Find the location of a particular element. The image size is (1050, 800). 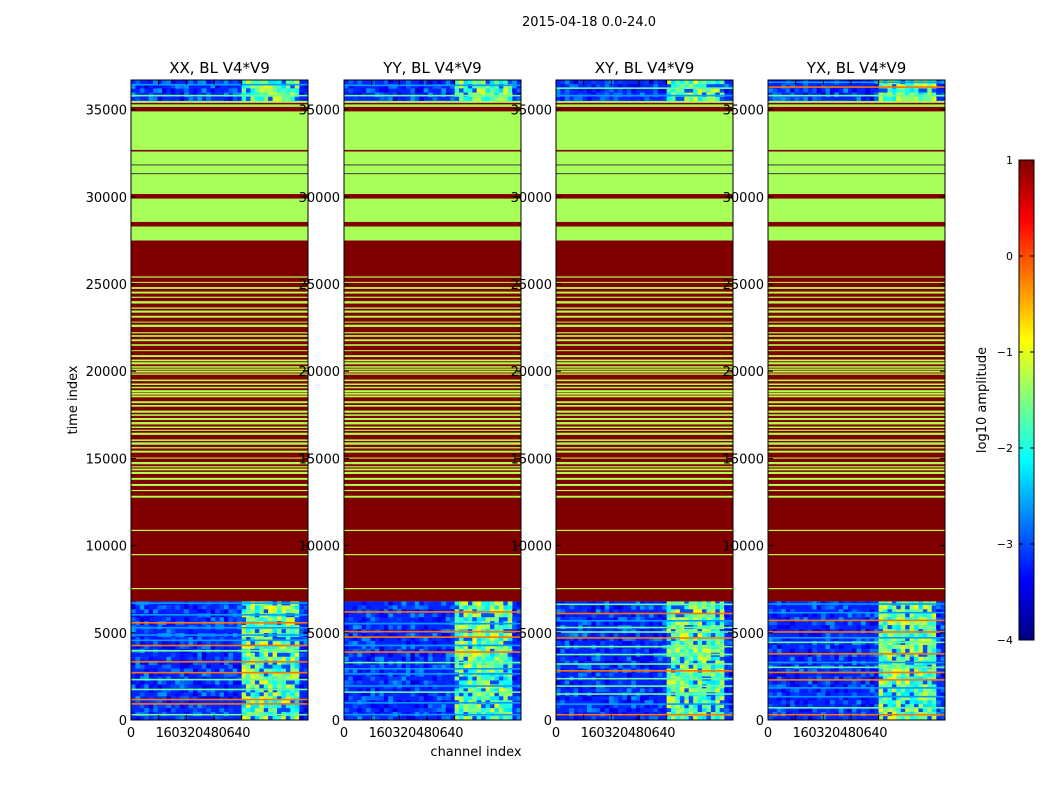

panel-title: XX, BL V4*V9 is located at coordinates (219, 68).